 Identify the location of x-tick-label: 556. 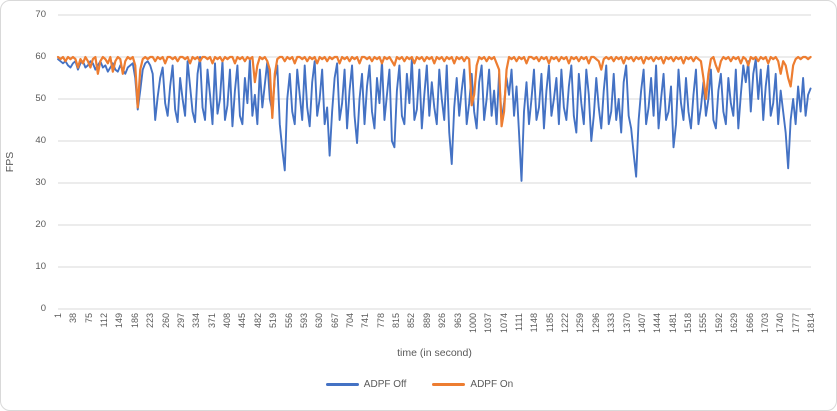
(288, 321).